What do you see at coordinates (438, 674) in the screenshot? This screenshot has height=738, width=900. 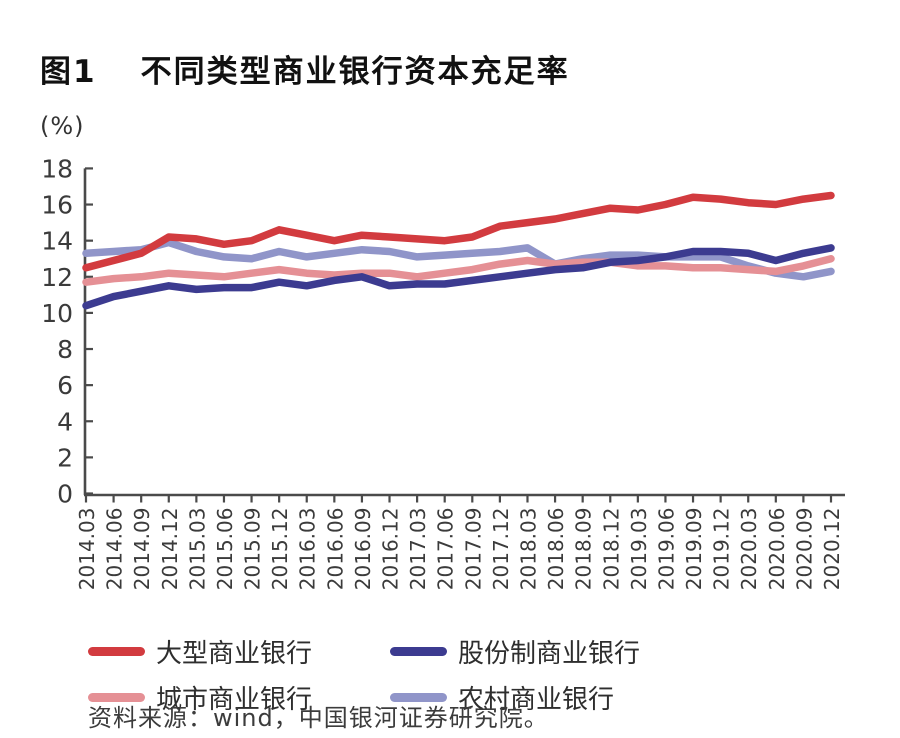 I see `chart-legend: 大型商业银行 股份制商业银行 城市商业银行 农村商业银行` at bounding box center [438, 674].